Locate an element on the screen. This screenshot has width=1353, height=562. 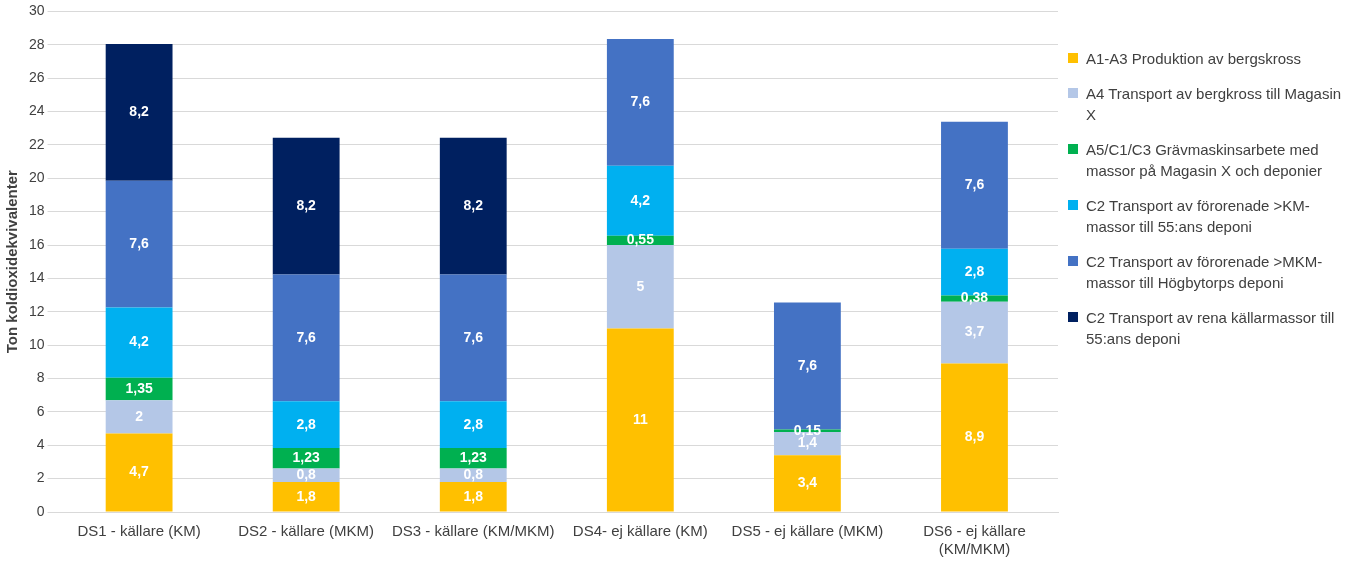
legend-label: C2 Transport av förorenade >KM-massor till 55:ans deponi is located at coordinates (1198, 216).